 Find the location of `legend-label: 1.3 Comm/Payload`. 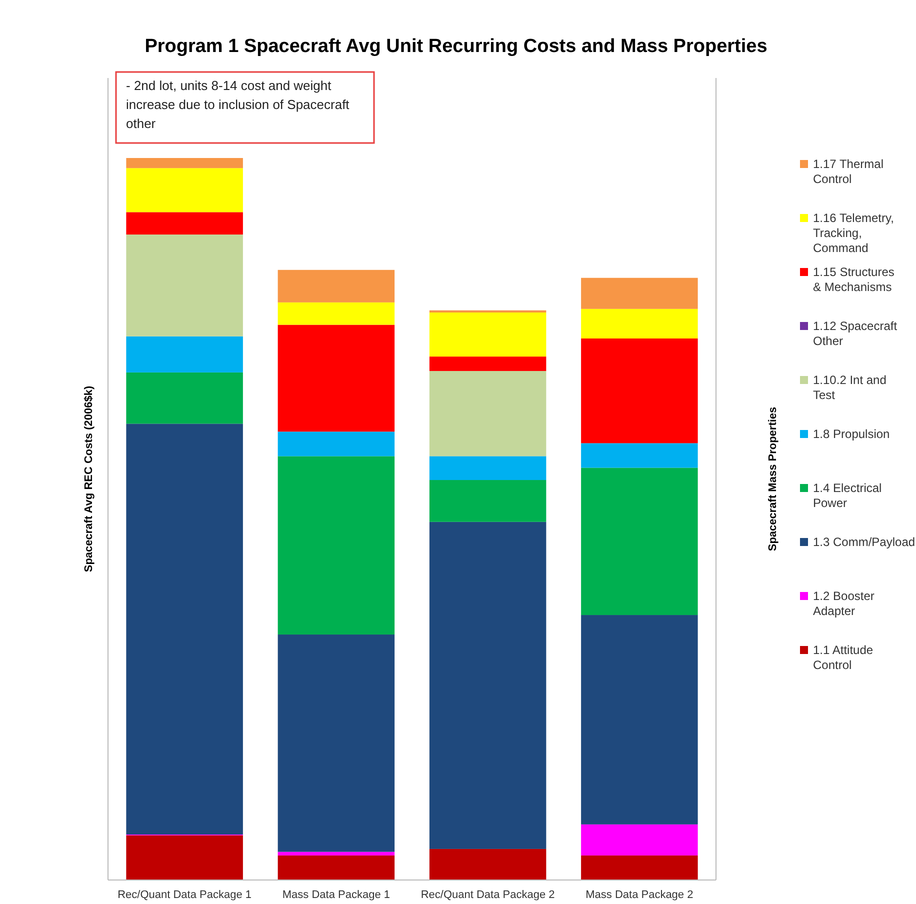

legend-label: 1.3 Comm/Payload is located at coordinates (864, 542).